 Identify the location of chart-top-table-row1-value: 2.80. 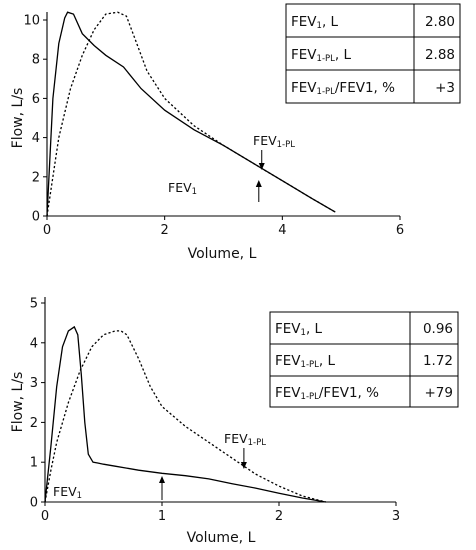
(440, 22).